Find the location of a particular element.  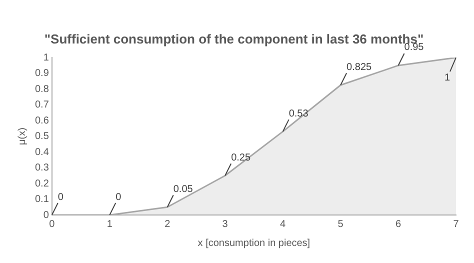

data-label: 0.825 is located at coordinates (359, 67).